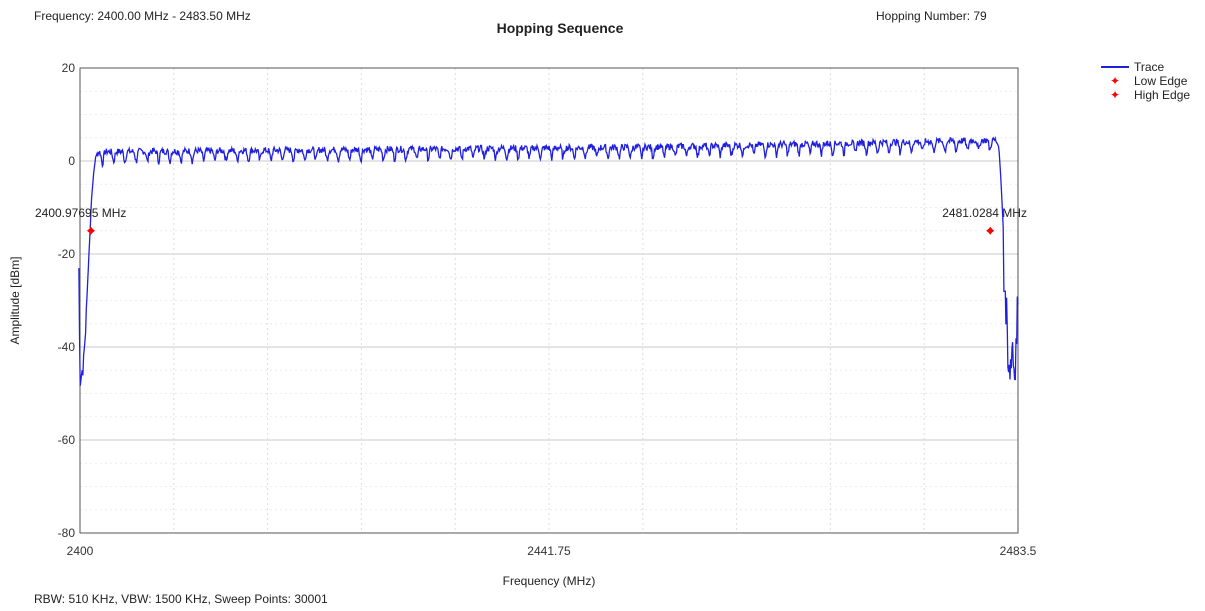 The width and height of the screenshot is (1205, 611). Describe the element at coordinates (1149, 67) in the screenshot. I see `legend-label: Trace` at that location.